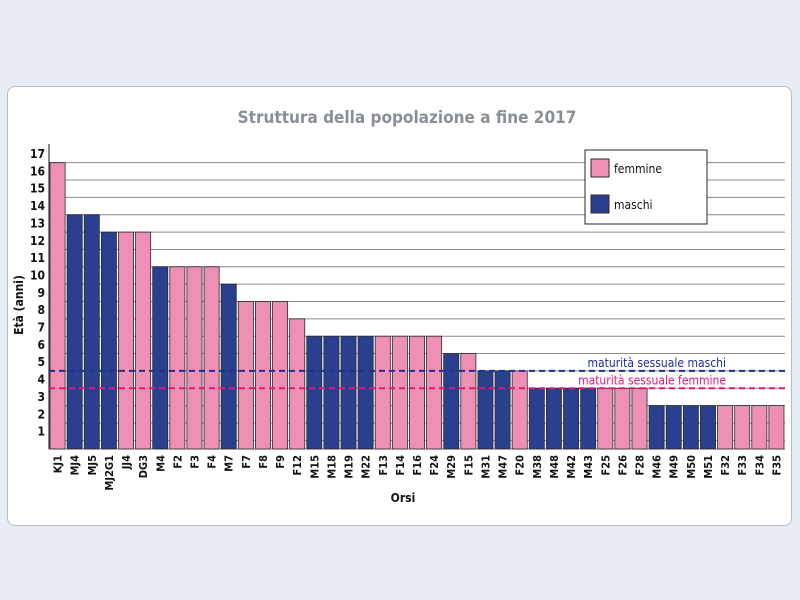 This screenshot has width=800, height=600. Describe the element at coordinates (38, 206) in the screenshot. I see `y-tick-label: 14` at that location.